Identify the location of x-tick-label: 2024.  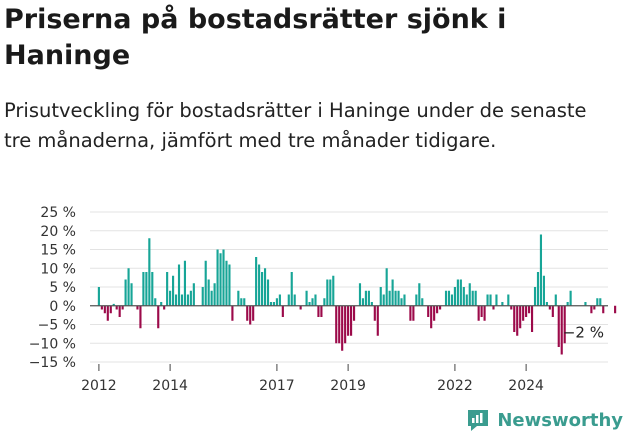
(526, 386).